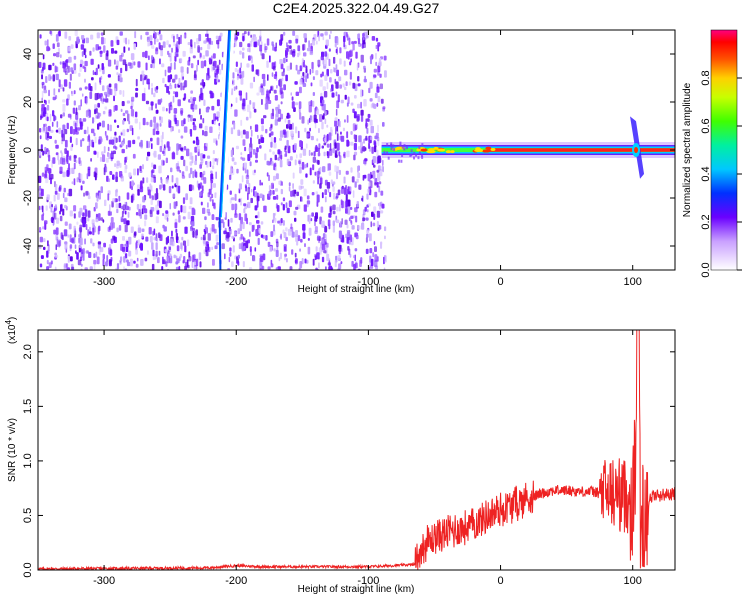  Describe the element at coordinates (500, 282) in the screenshot. I see `spectrogram-x-tick-label: 0` at that location.